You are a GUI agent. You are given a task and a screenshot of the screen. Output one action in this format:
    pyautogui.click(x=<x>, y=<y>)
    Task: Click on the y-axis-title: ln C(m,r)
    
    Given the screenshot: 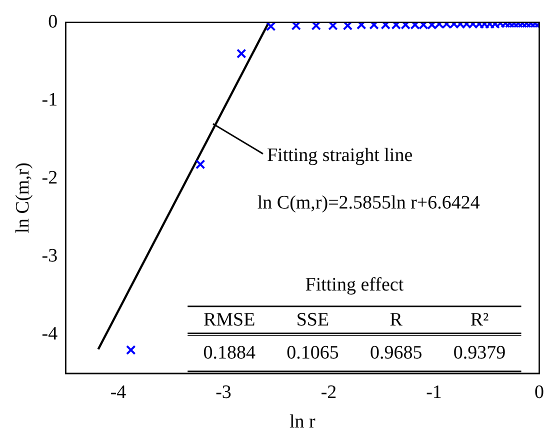 What is the action you would take?
    pyautogui.click(x=23, y=198)
    